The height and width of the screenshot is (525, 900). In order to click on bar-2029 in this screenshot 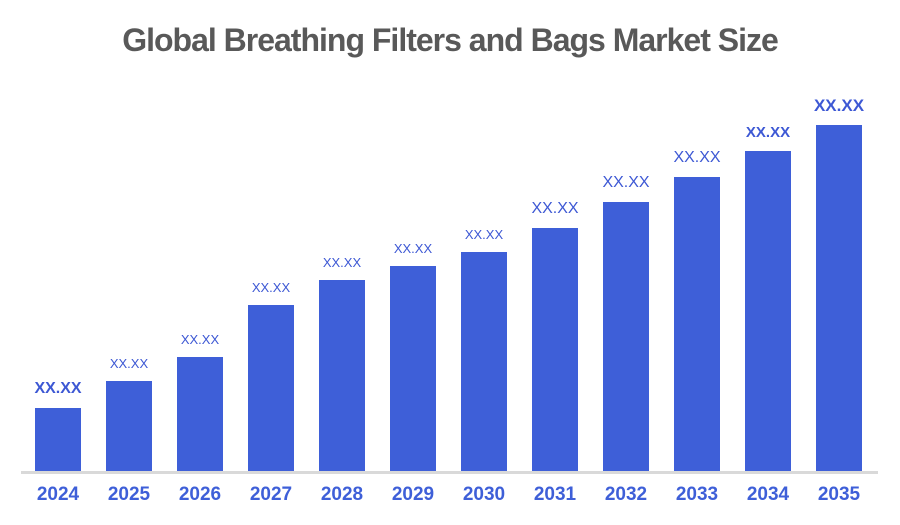, I will do `click(413, 369)`.